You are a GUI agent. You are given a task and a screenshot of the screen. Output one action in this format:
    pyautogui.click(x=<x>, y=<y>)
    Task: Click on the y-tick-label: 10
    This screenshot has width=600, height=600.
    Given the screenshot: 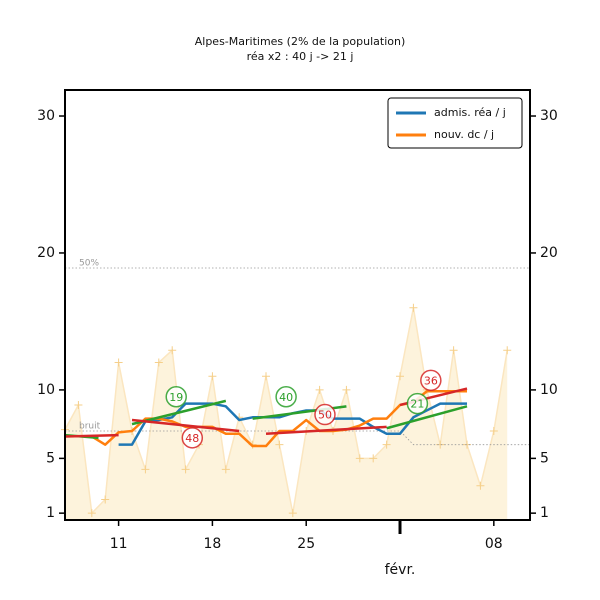 What is the action you would take?
    pyautogui.click(x=46, y=390)
    